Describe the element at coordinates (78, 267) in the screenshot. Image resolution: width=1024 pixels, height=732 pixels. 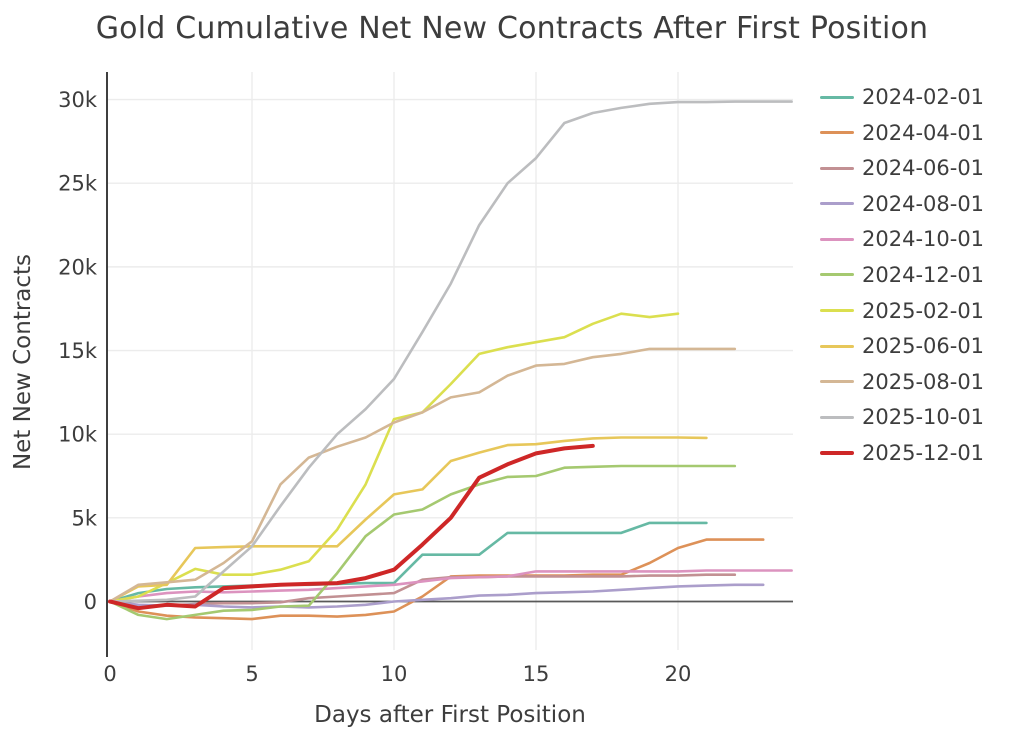
I see `y-tick-label: 20k` at that location.